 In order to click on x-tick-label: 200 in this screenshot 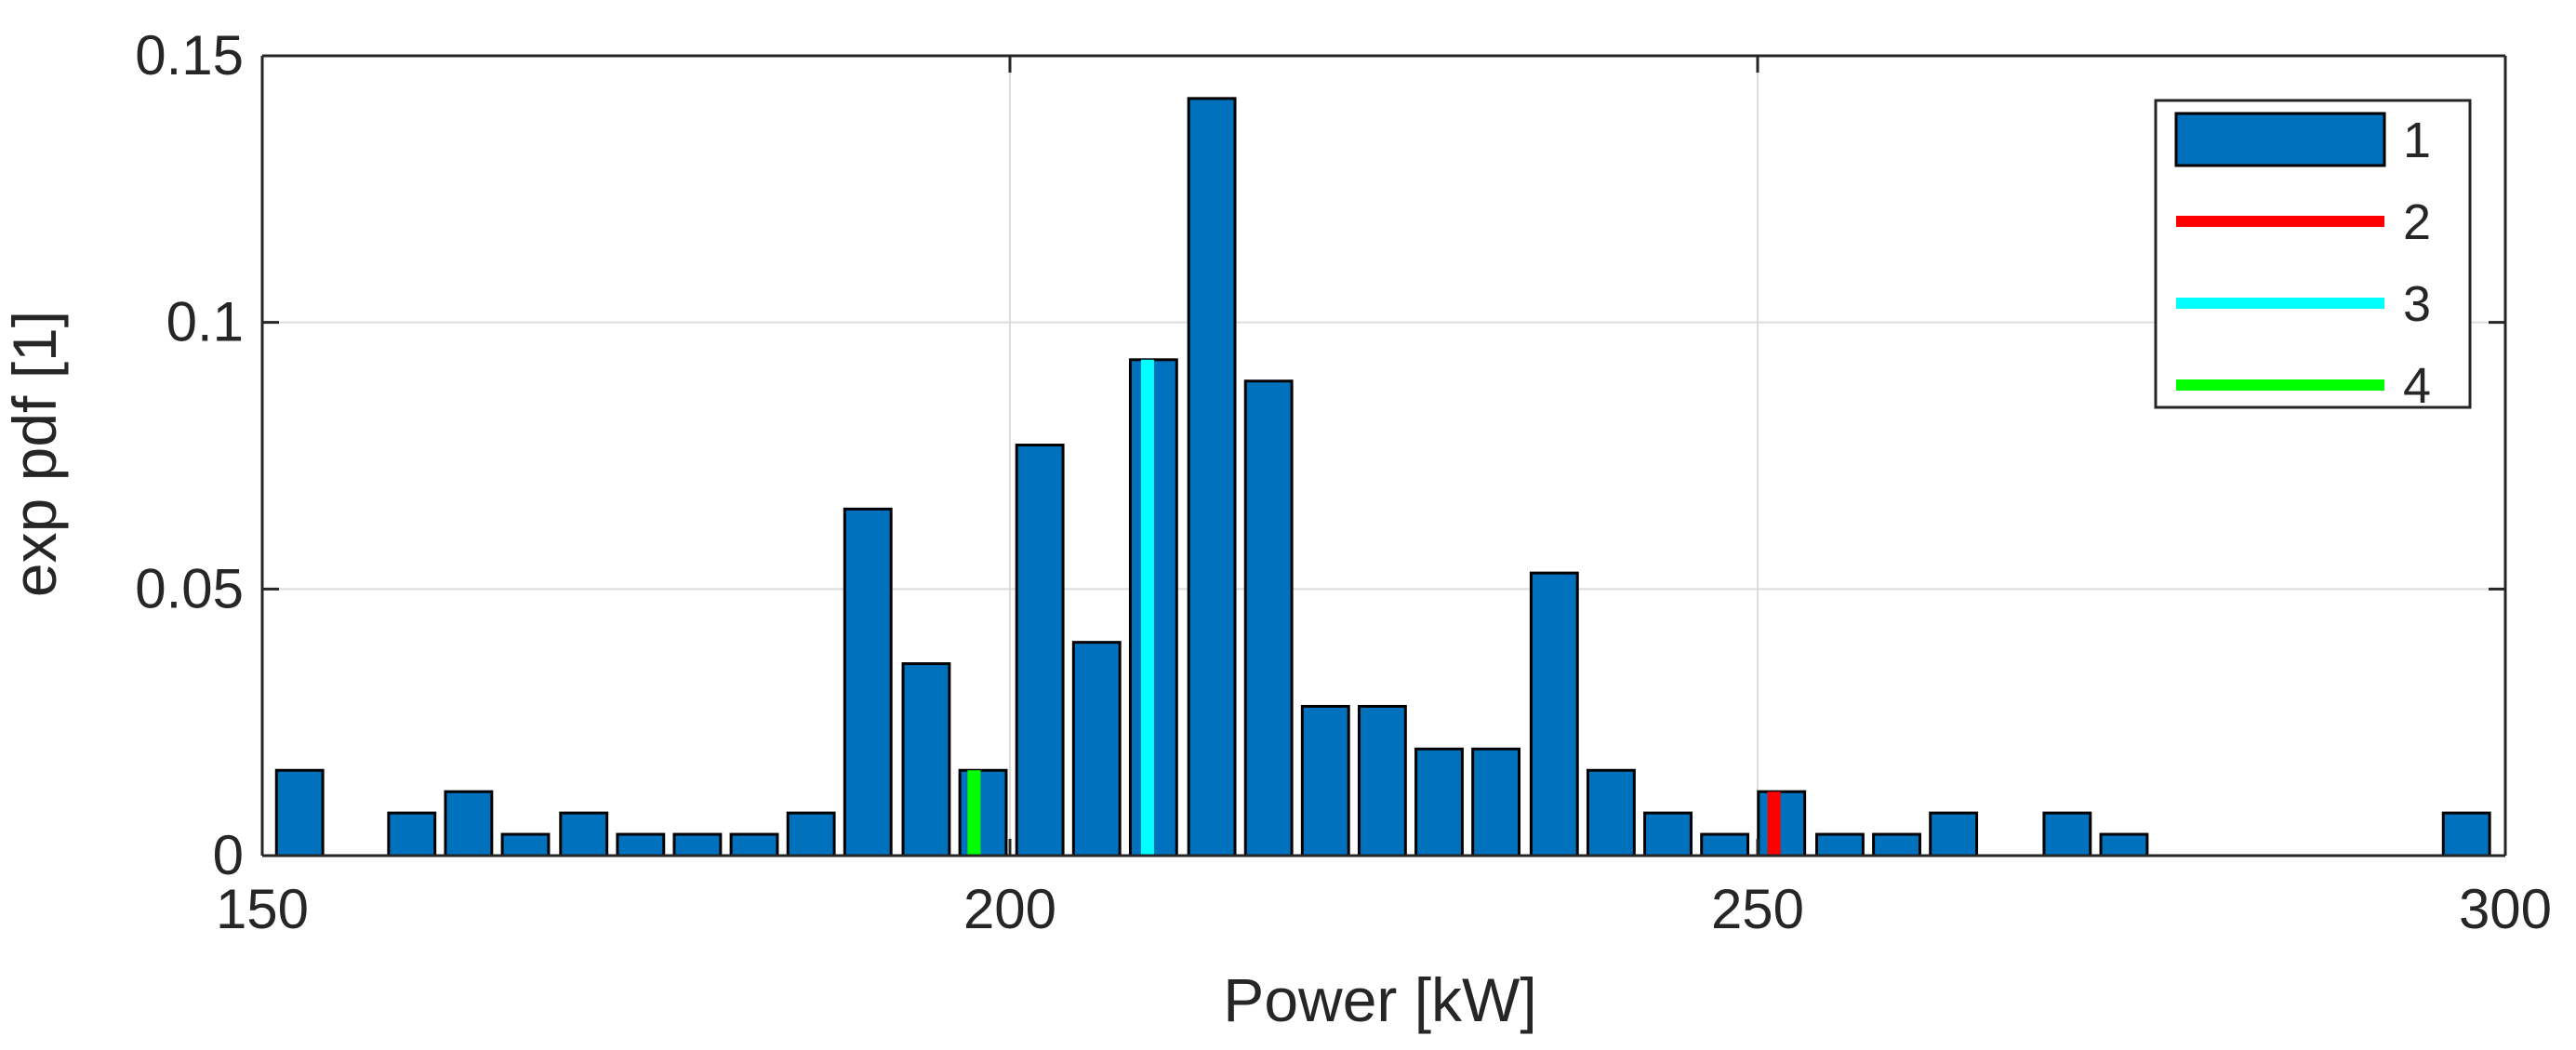, I will do `click(1009, 909)`.